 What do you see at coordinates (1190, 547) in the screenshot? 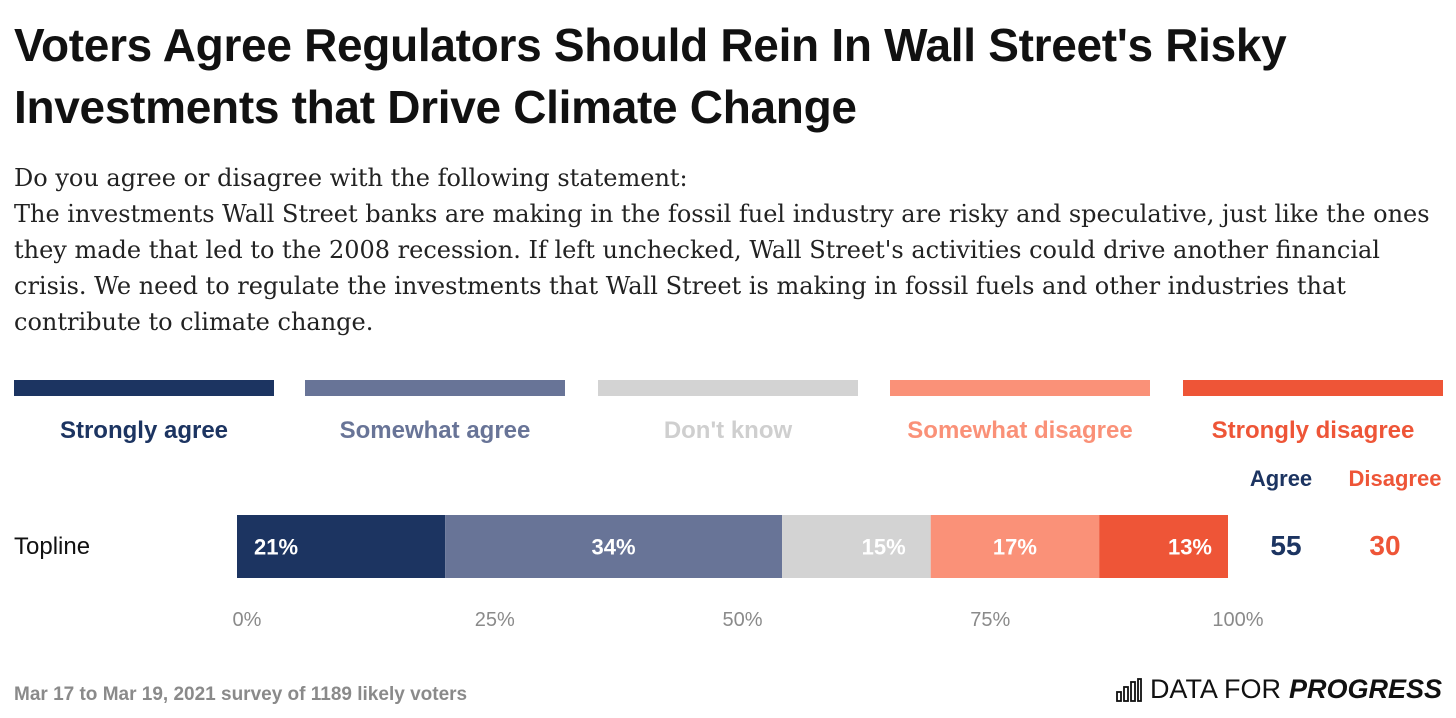
I see `seg-strongly-disagree-label: 13%` at bounding box center [1190, 547].